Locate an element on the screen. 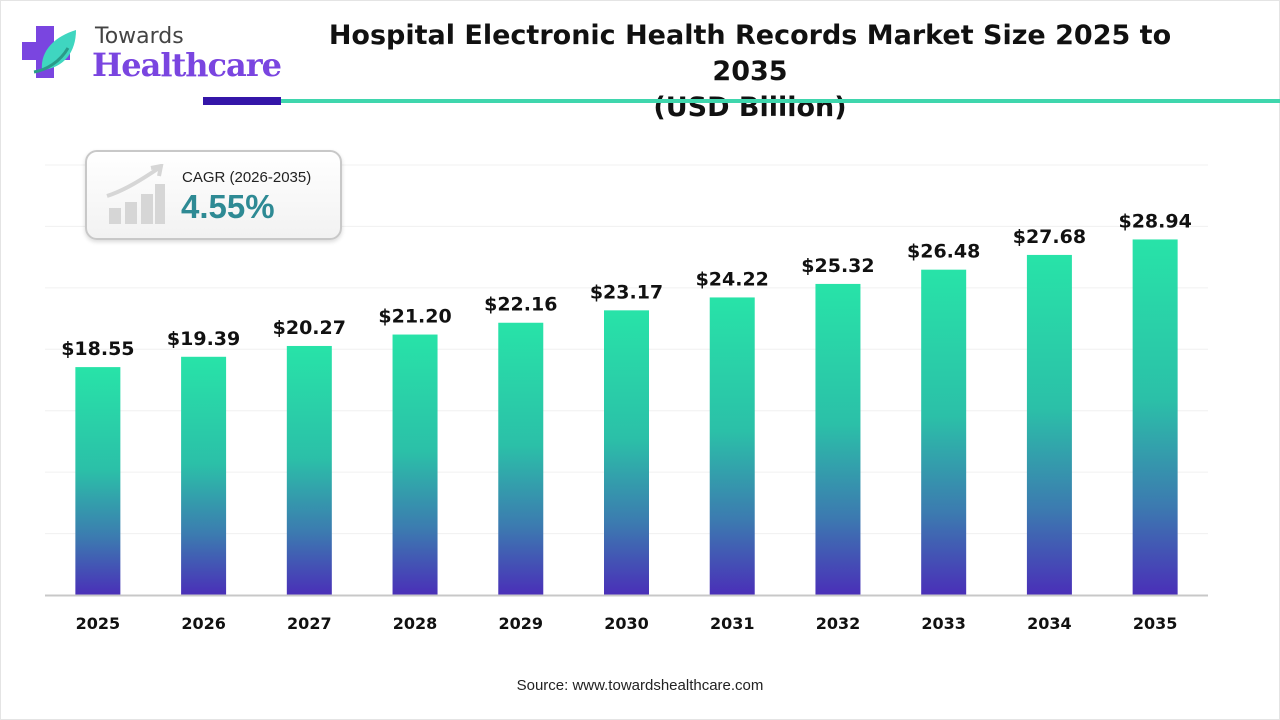 This screenshot has width=1280, height=720. cagr-value: 4.55% is located at coordinates (228, 206).